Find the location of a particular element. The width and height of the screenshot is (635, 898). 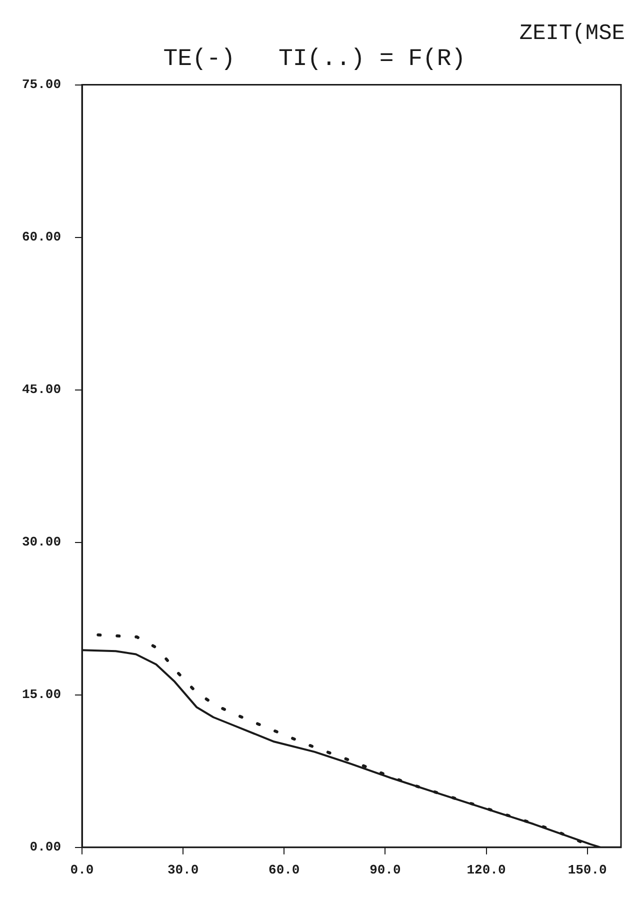

chart-title: TE(-) TI(..) = F(R) is located at coordinates (314, 59).